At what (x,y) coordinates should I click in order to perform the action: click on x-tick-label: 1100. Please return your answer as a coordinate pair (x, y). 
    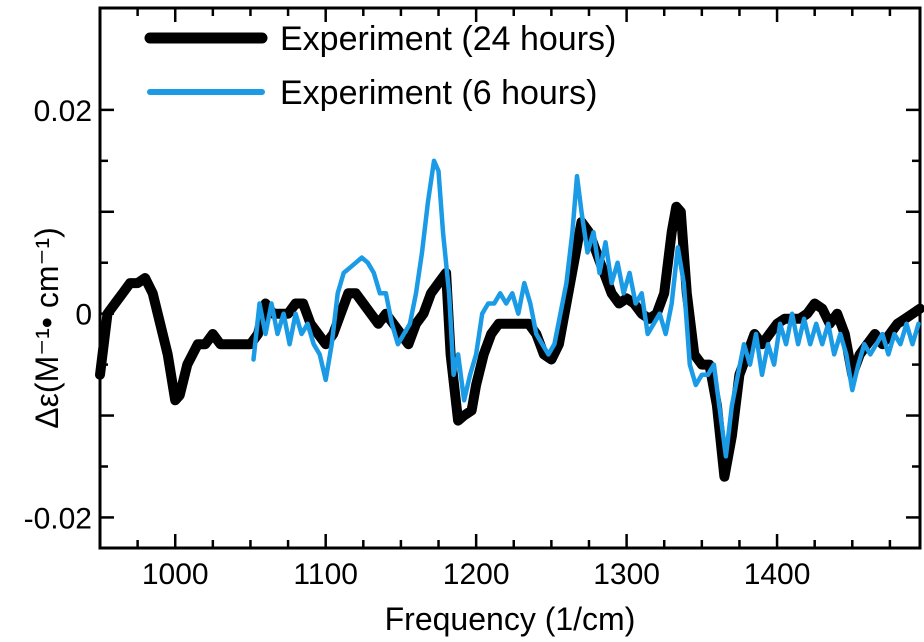
    Looking at the image, I should click on (325, 574).